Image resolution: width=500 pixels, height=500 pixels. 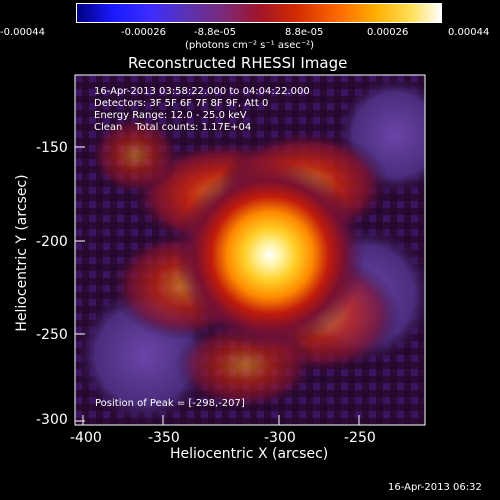 What do you see at coordinates (304, 32) in the screenshot?
I see `colorbar-tick-4: 8.8e-05` at bounding box center [304, 32].